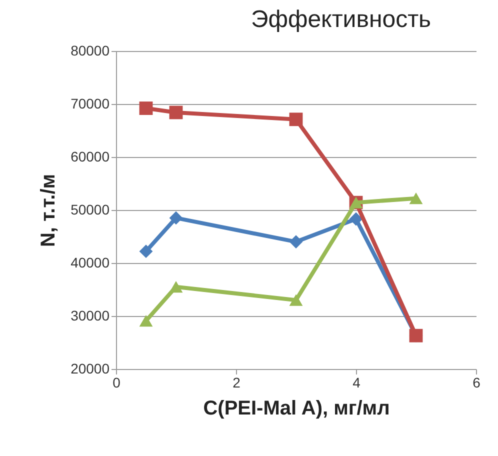 The image size is (498, 456). I want to click on y-tick-label: 50000, so click(90, 210).